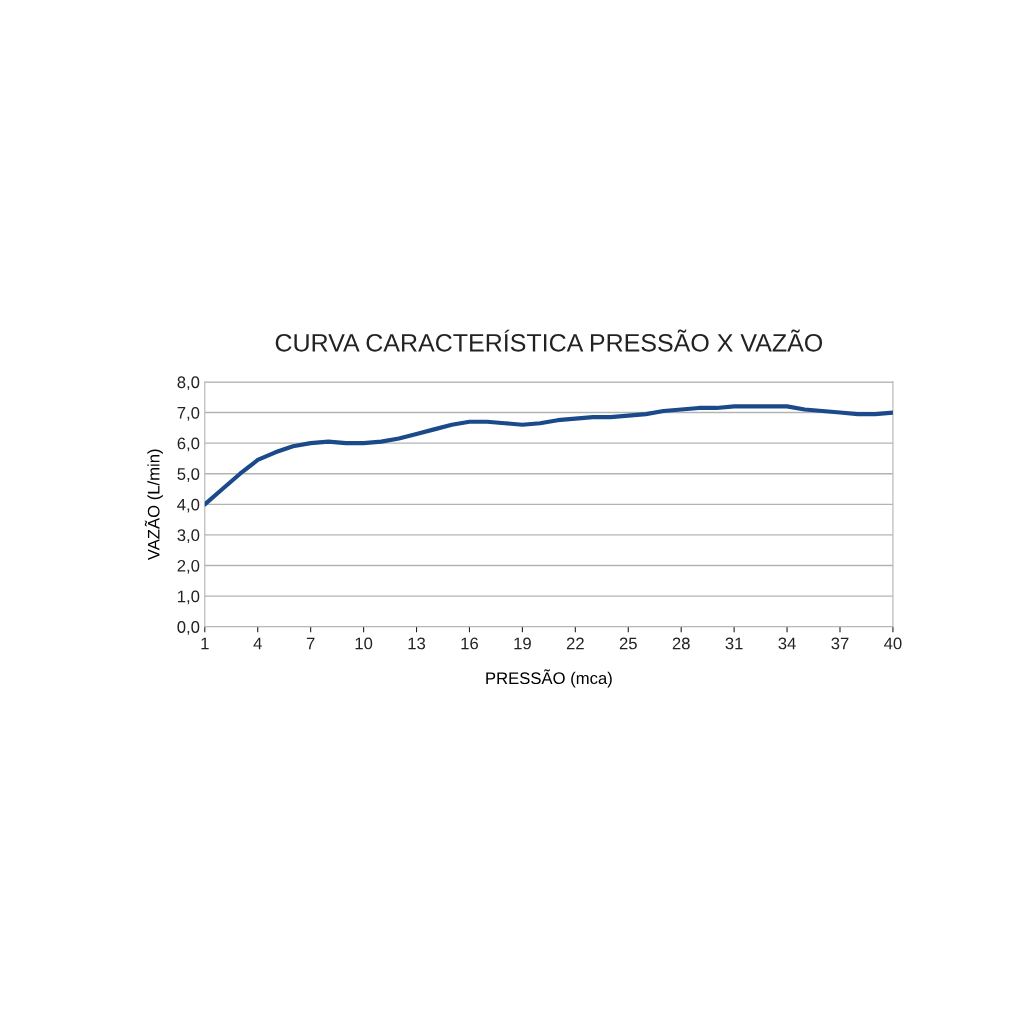 The width and height of the screenshot is (1024, 1024). Describe the element at coordinates (549, 340) in the screenshot. I see `chart-title: CURVA CARACTERÍSTICA PRESSÃO X VAZÃO` at that location.